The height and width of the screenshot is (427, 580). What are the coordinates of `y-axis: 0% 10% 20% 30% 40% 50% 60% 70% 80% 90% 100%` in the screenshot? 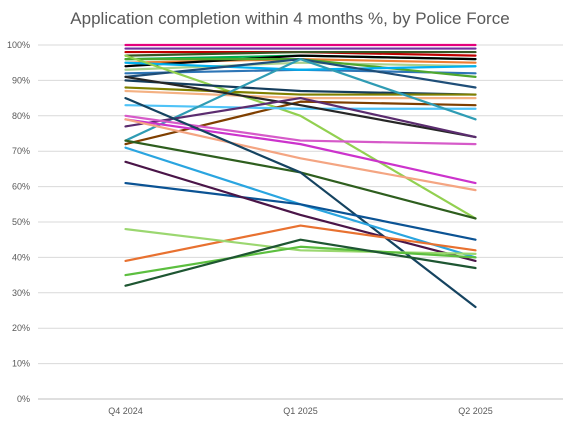 It's located at (18, 222).